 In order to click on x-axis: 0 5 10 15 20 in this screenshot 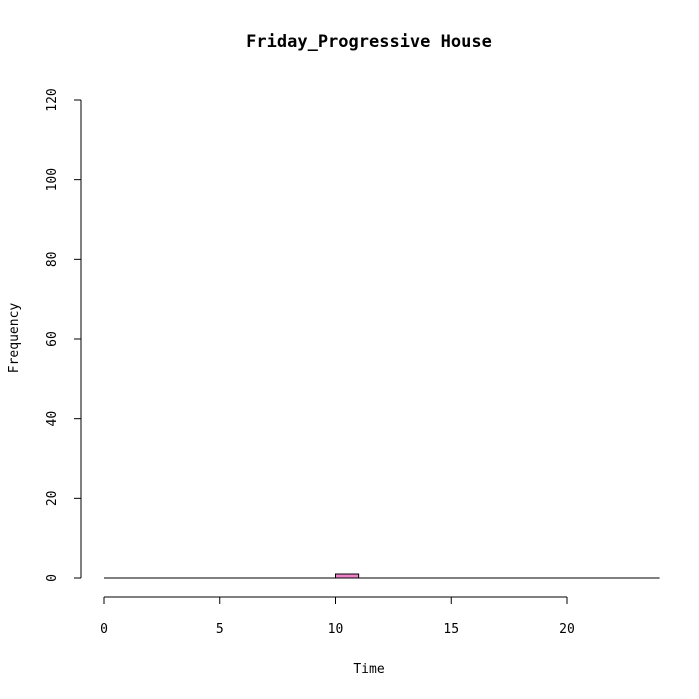, I will do `click(337, 616)`.